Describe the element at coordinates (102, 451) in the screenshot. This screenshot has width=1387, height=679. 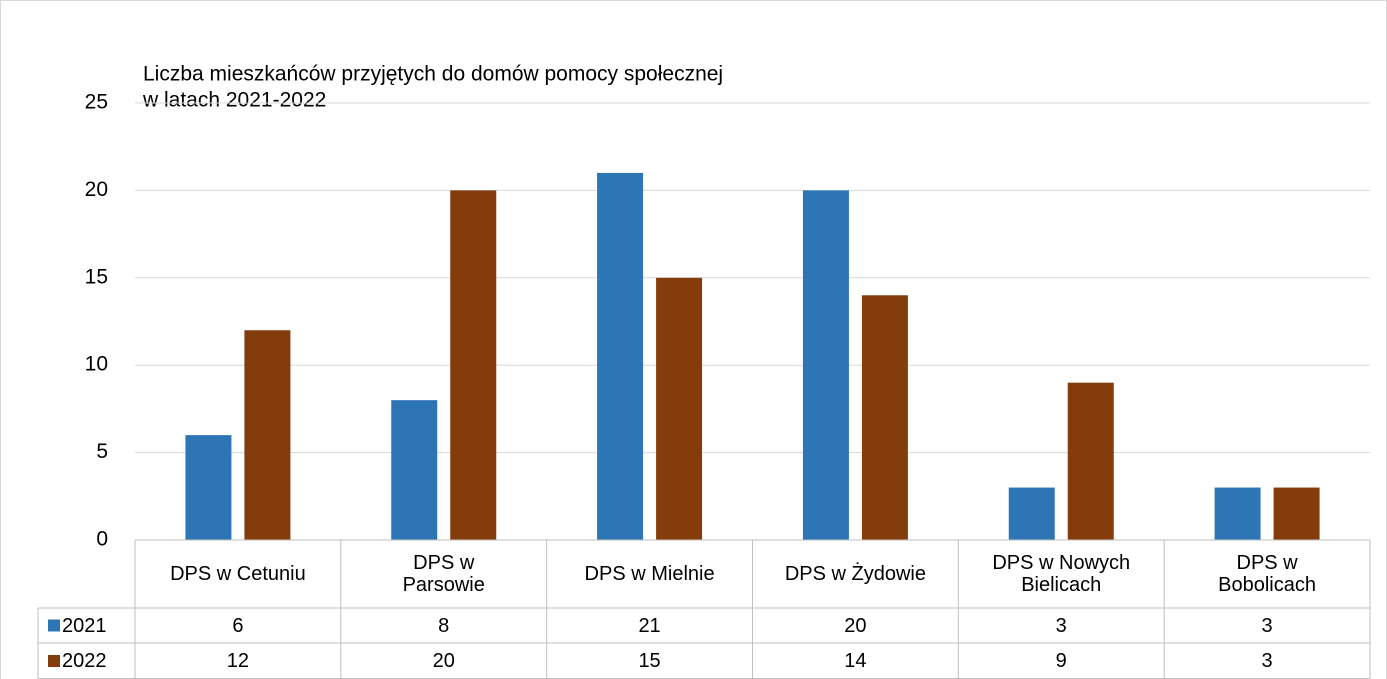
I see `y-tick-label: 5` at that location.